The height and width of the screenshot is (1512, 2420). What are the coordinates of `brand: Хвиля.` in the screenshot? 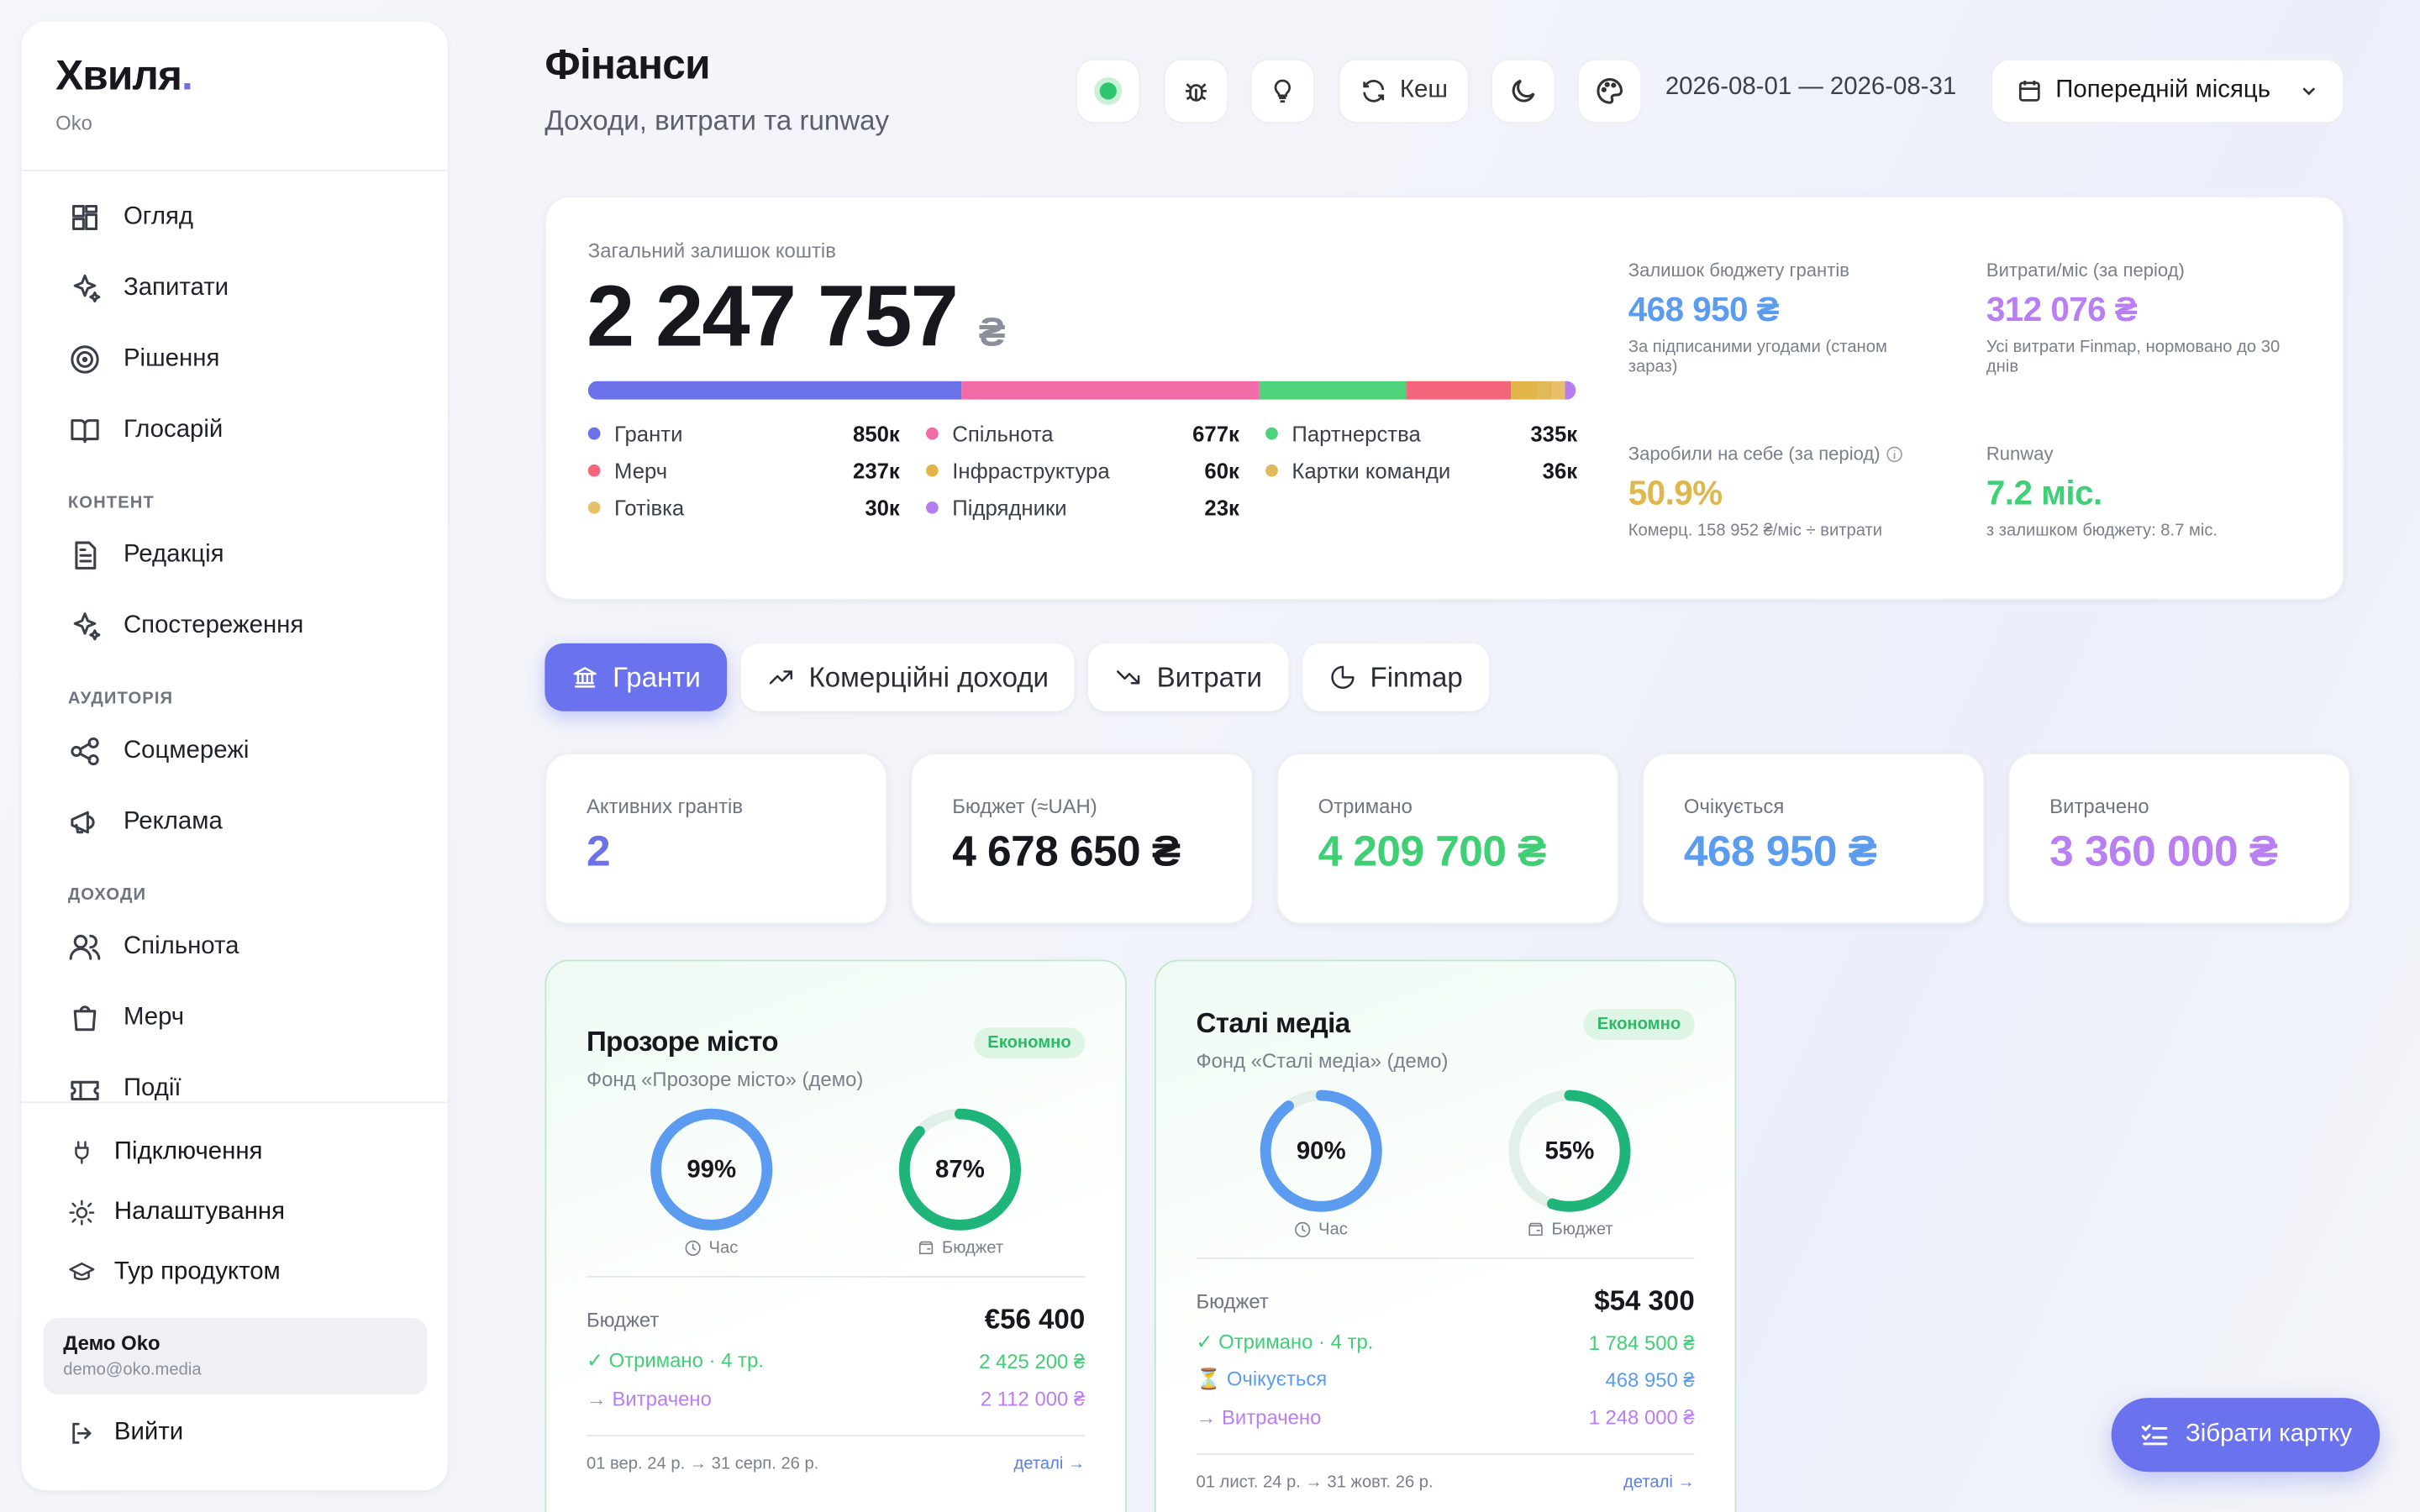 It's located at (124, 76).